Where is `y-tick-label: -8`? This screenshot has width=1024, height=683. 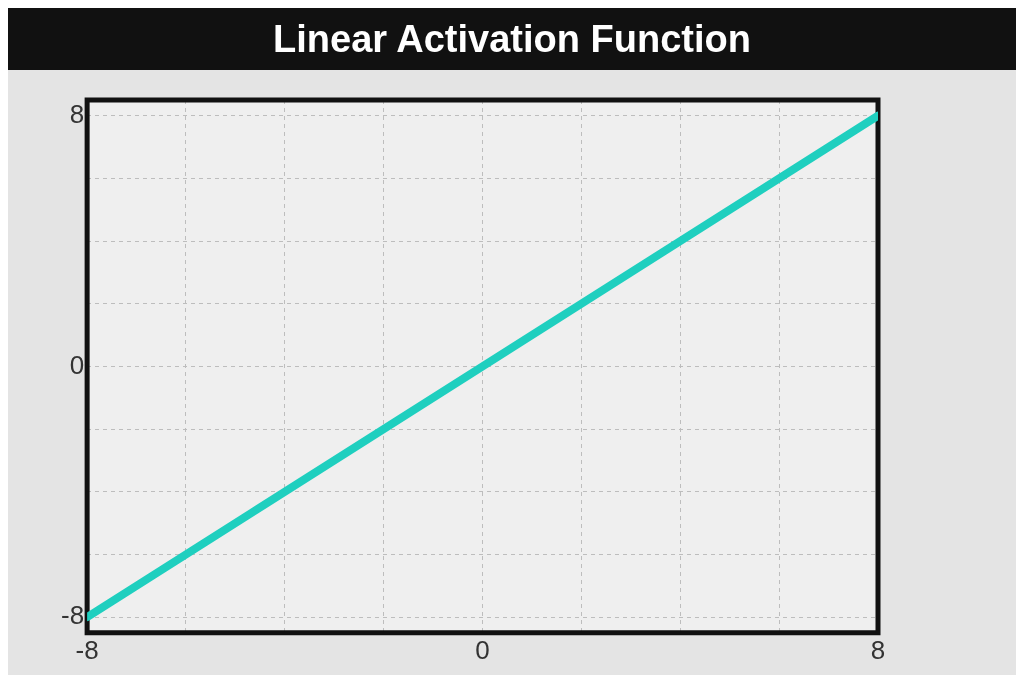 y-tick-label: -8 is located at coordinates (72, 615).